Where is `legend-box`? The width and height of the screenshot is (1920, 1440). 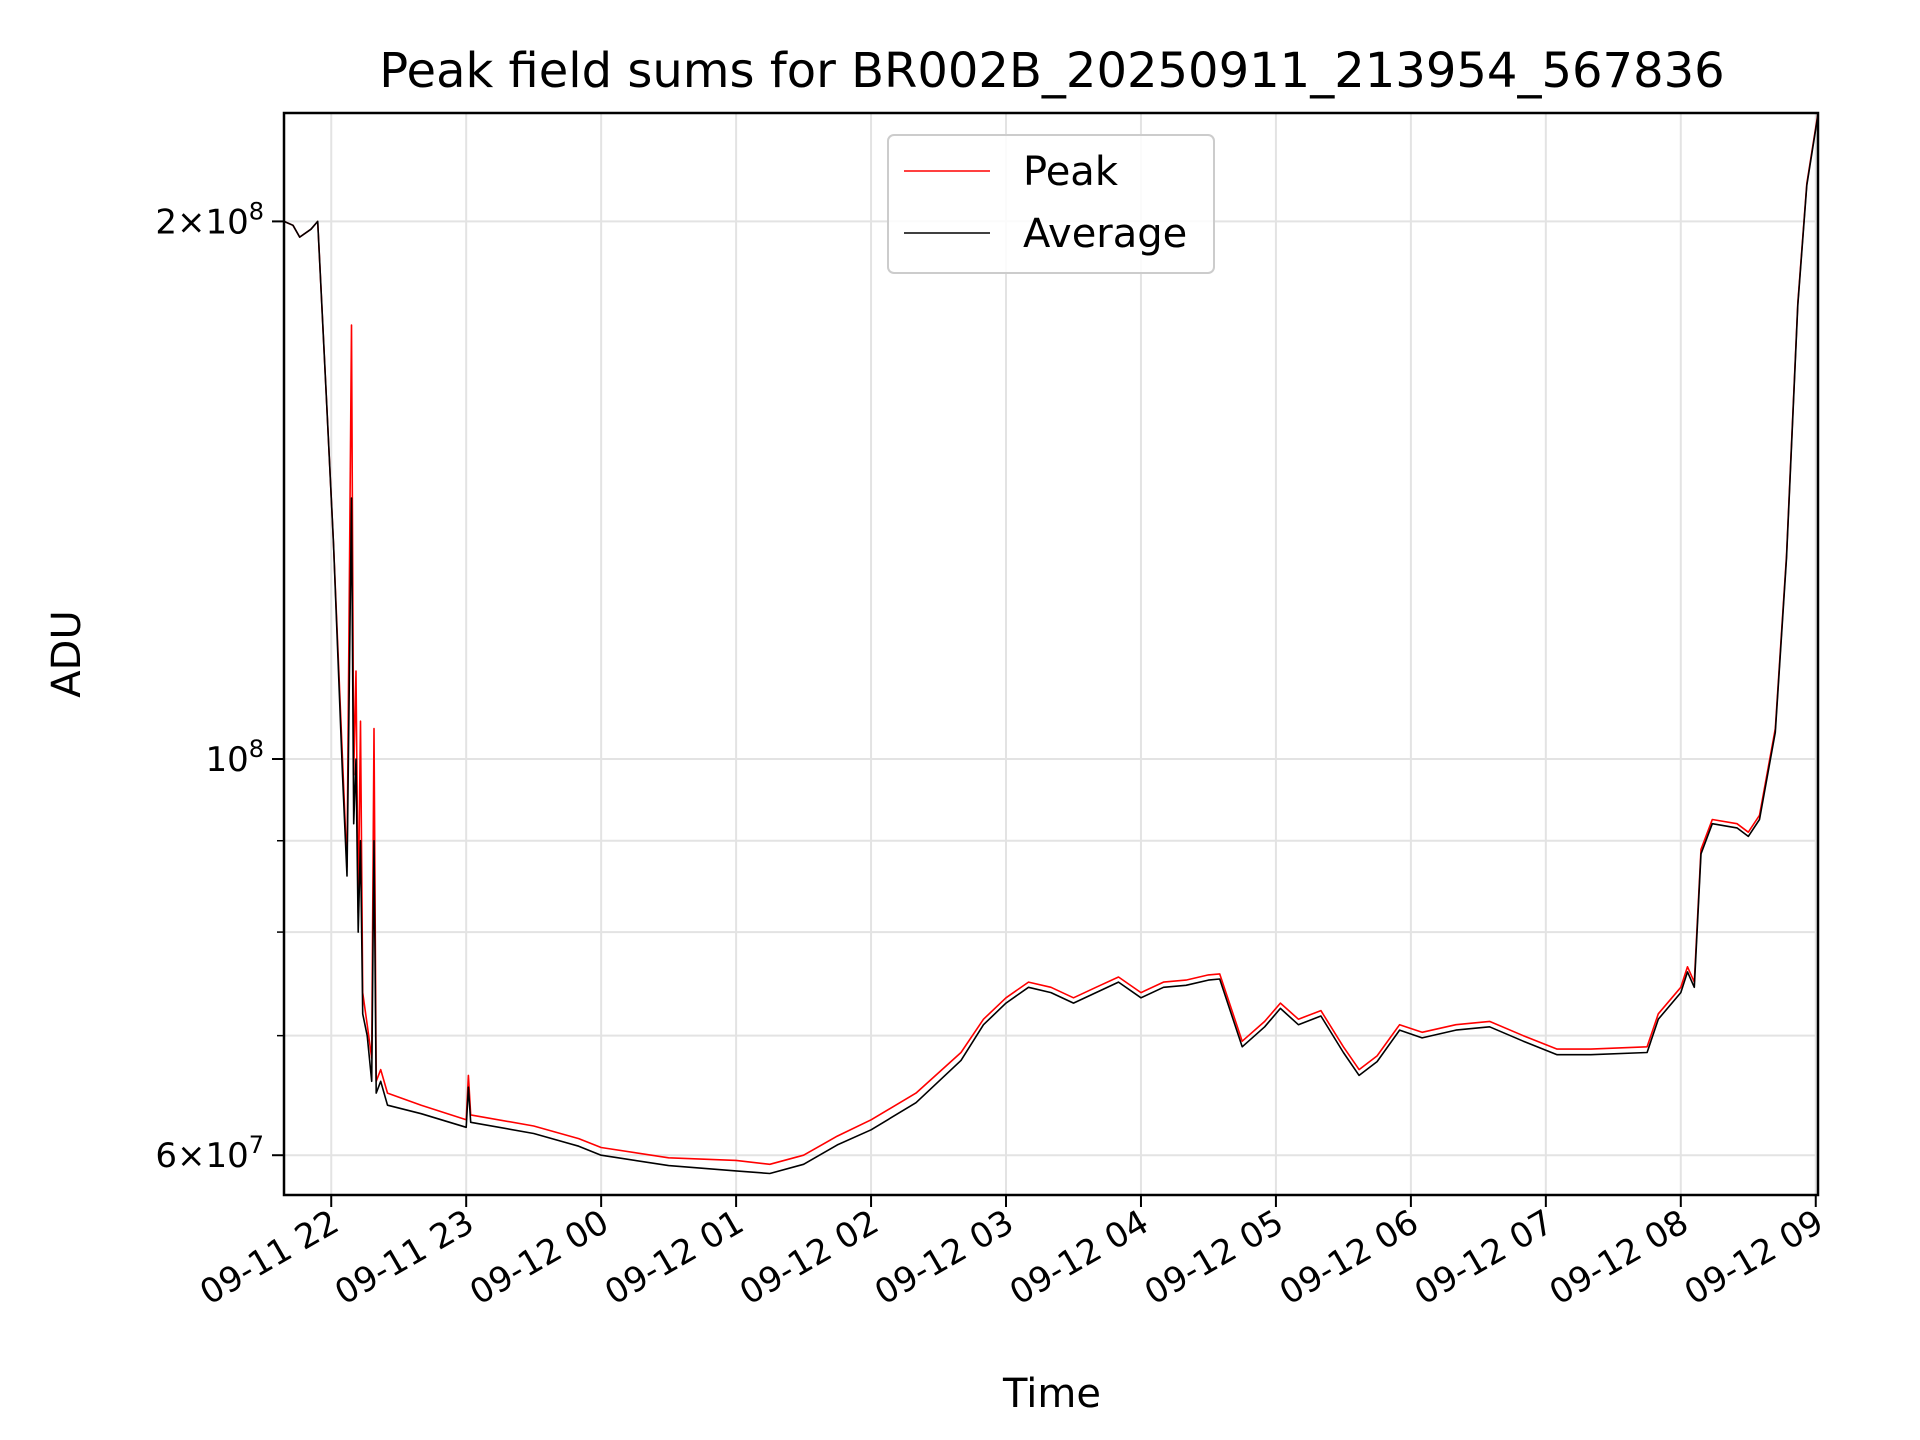
legend-box is located at coordinates (1051, 204).